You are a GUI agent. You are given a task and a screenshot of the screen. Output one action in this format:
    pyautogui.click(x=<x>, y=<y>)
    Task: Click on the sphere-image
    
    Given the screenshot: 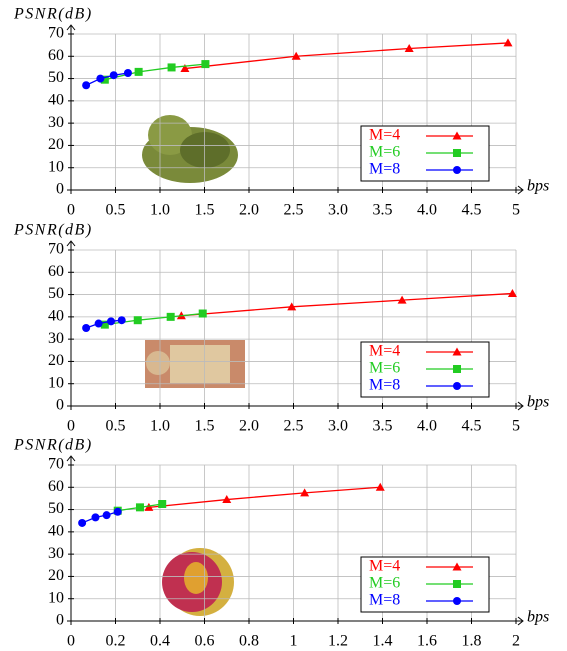 What is the action you would take?
    pyautogui.click(x=198, y=582)
    